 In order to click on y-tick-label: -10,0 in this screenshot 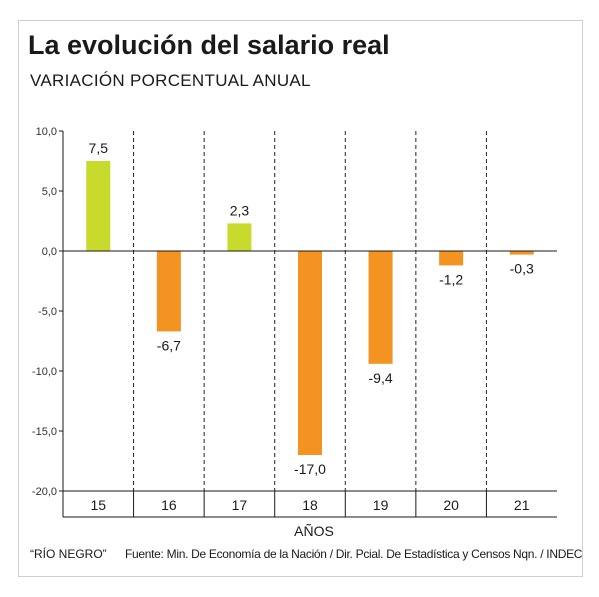, I will do `click(44, 372)`.